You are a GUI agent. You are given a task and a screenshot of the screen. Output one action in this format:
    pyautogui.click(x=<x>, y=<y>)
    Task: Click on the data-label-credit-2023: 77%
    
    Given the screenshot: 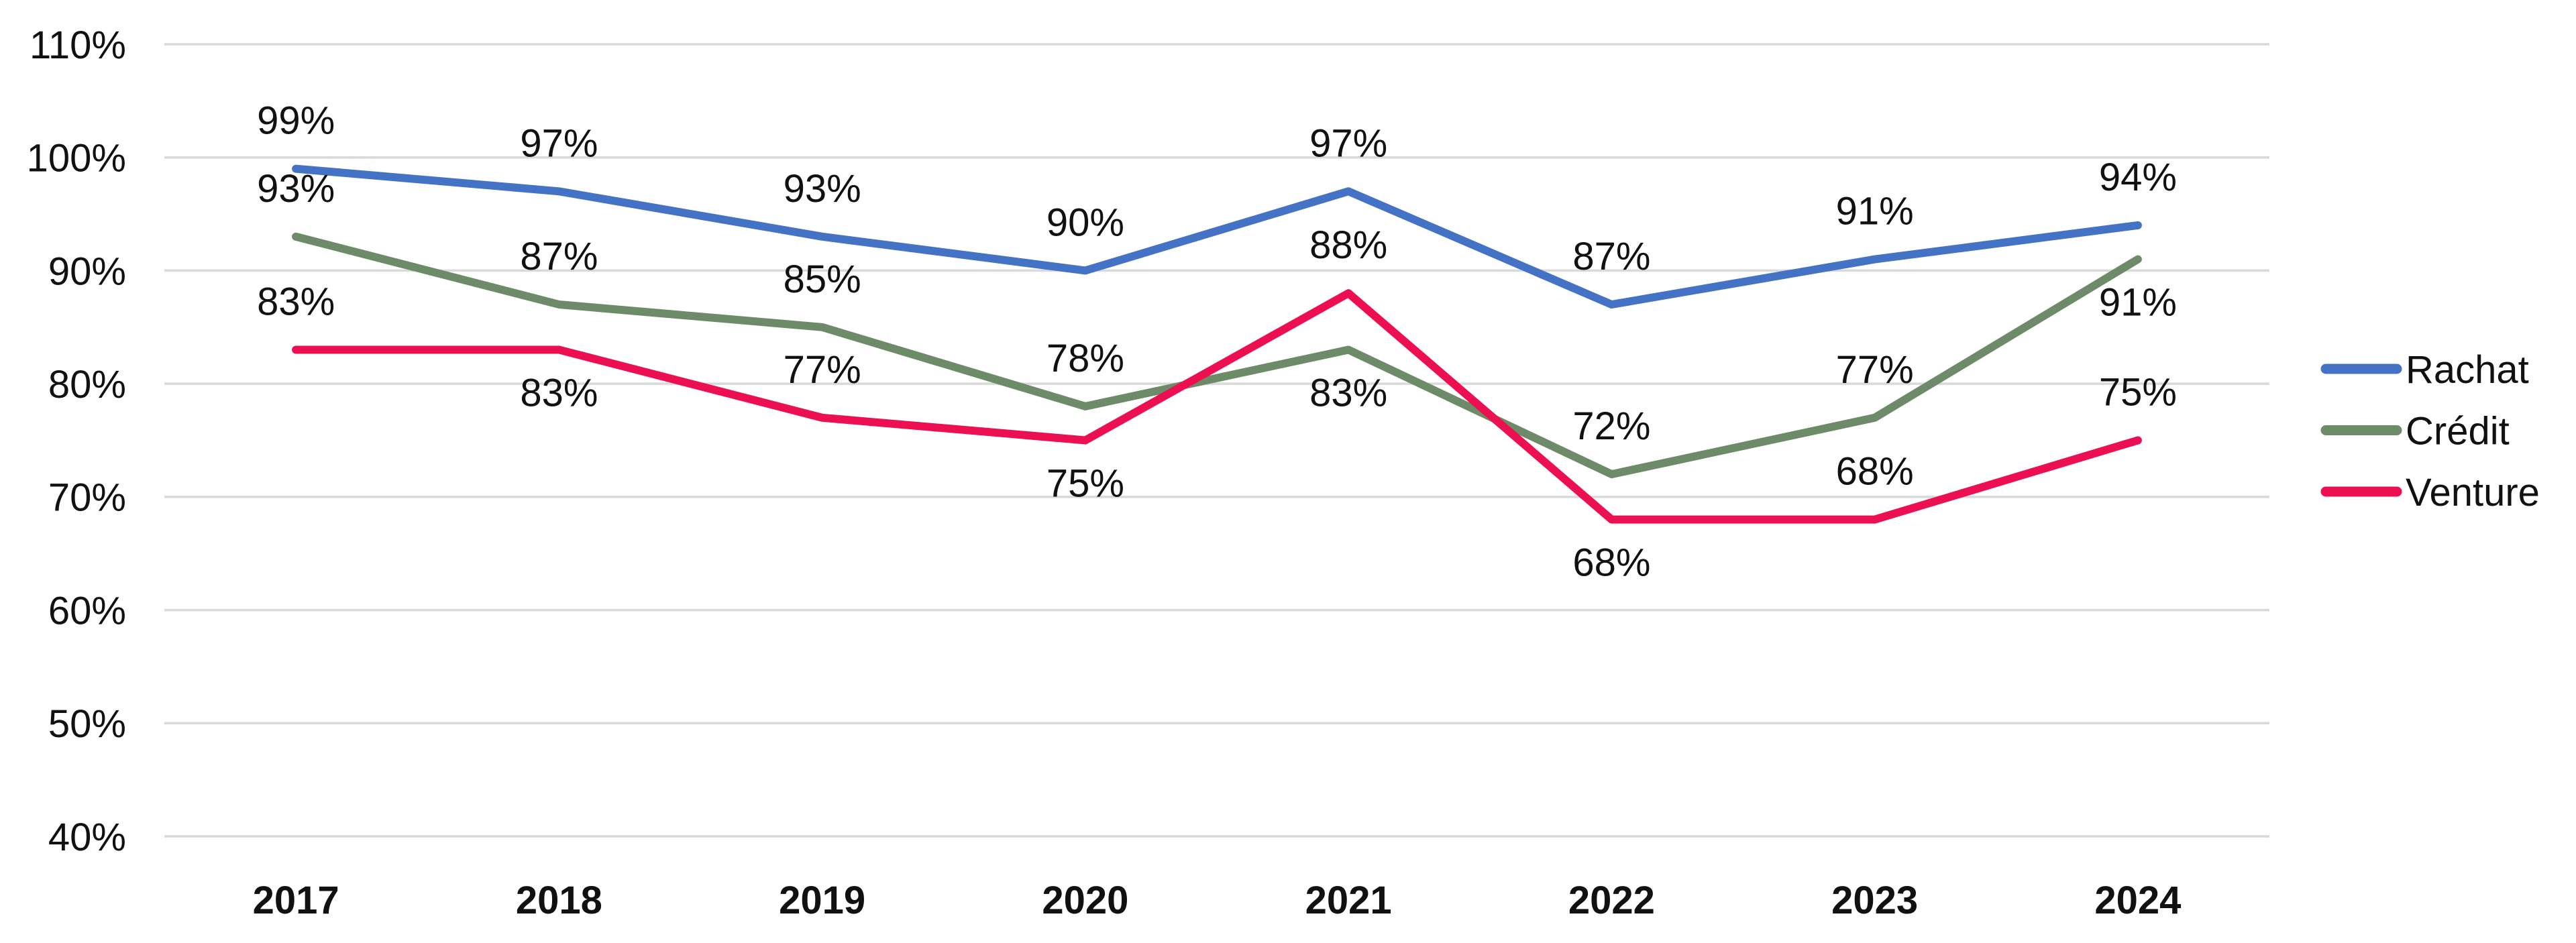 What is the action you would take?
    pyautogui.click(x=1875, y=370)
    